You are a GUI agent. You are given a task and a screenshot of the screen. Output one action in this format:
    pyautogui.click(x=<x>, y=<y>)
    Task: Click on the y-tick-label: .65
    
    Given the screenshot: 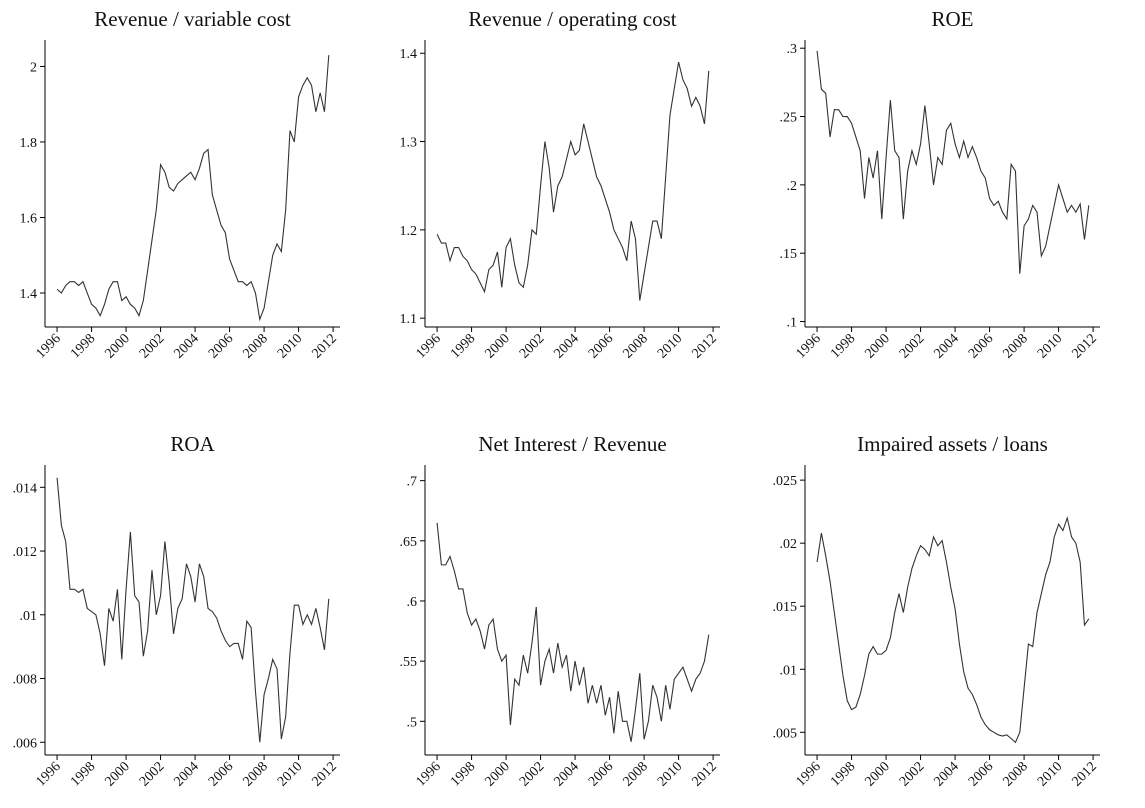 What is the action you would take?
    pyautogui.click(x=409, y=542)
    